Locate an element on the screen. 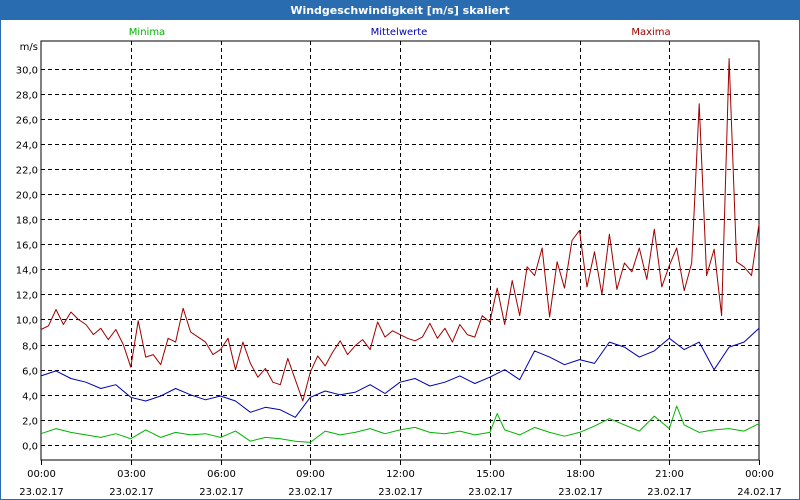 This screenshot has width=800, height=500. y-tick-label: 14,0 is located at coordinates (27, 271).